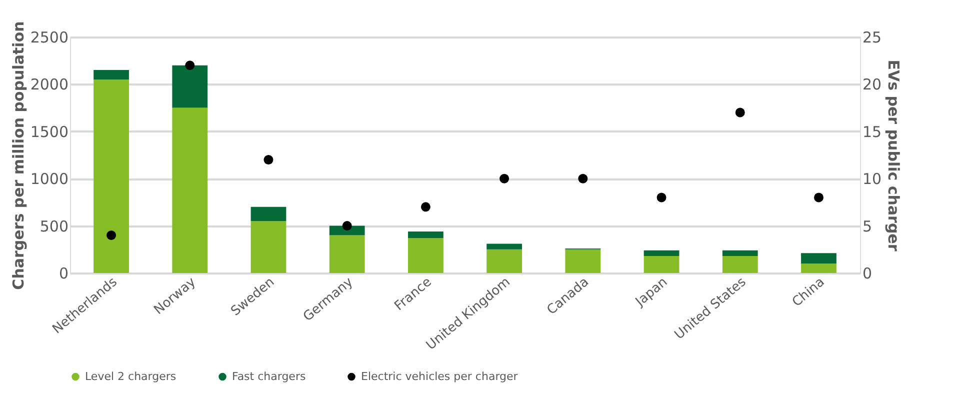 This screenshot has width=976, height=403. Describe the element at coordinates (54, 226) in the screenshot. I see `y-tick-label: 500` at that location.